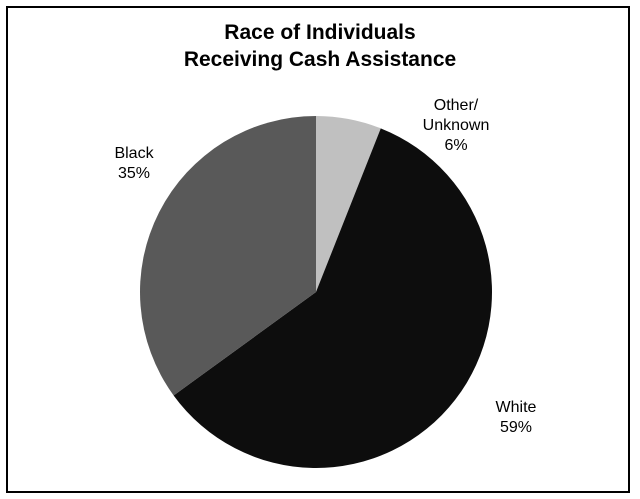 This screenshot has height=499, width=640. I want to click on slice-label-black: Black 35%, so click(134, 164).